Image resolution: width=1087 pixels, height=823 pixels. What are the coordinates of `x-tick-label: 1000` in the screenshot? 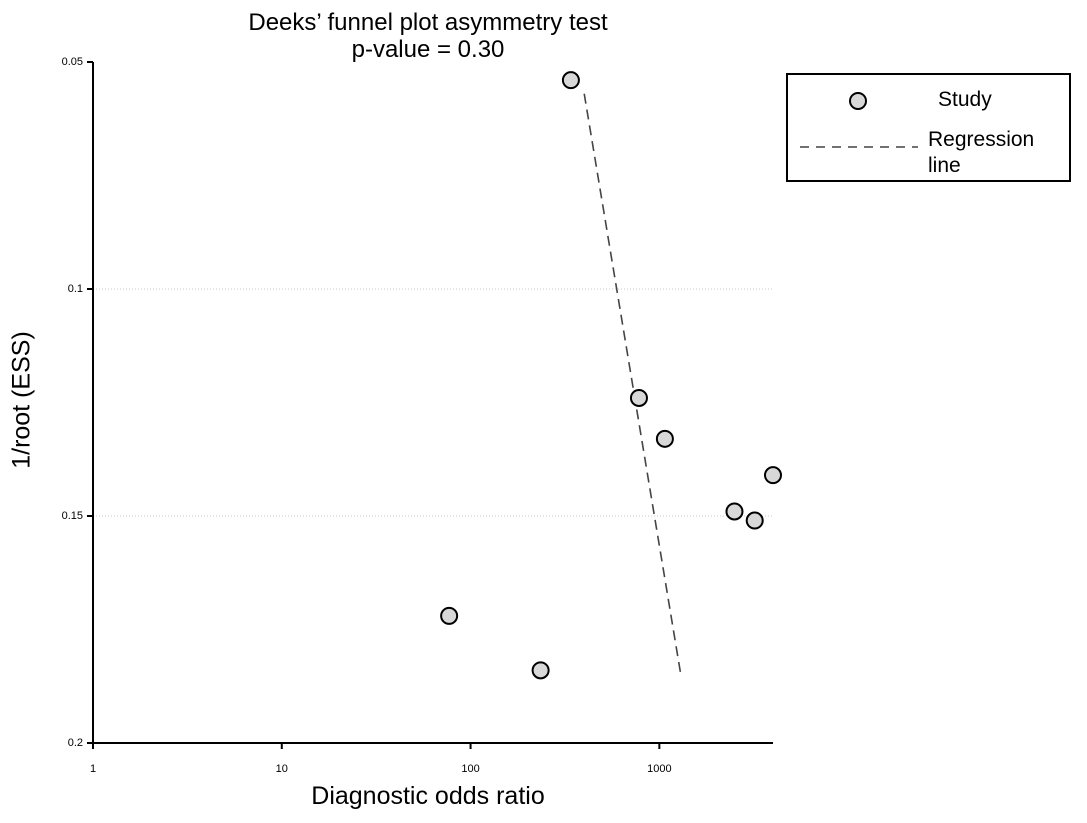 It's located at (659, 769).